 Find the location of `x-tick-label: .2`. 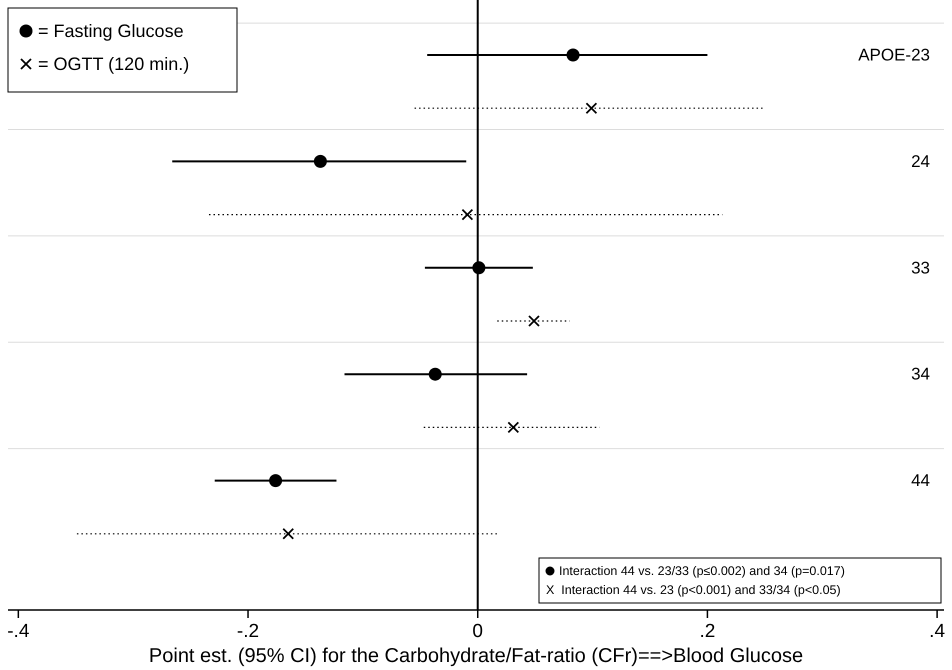

x-tick-label: .2 is located at coordinates (707, 631).